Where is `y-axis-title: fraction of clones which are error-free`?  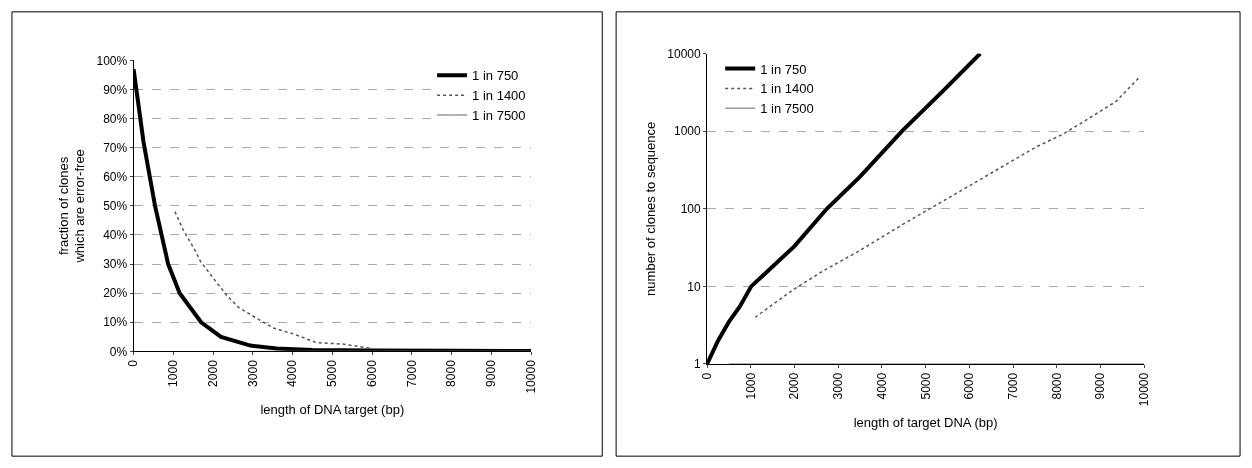 y-axis-title: fraction of clones which are error-free is located at coordinates (71, 206).